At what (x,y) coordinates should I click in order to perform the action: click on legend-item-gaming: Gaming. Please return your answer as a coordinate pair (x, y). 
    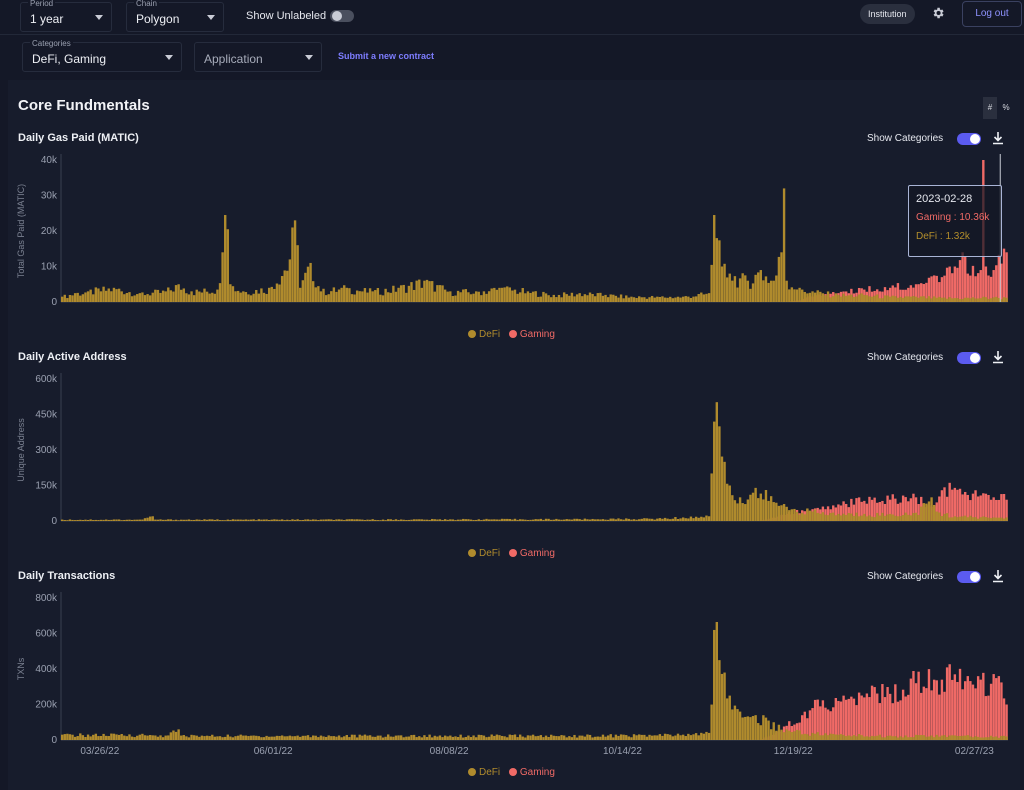
    Looking at the image, I should click on (531, 772).